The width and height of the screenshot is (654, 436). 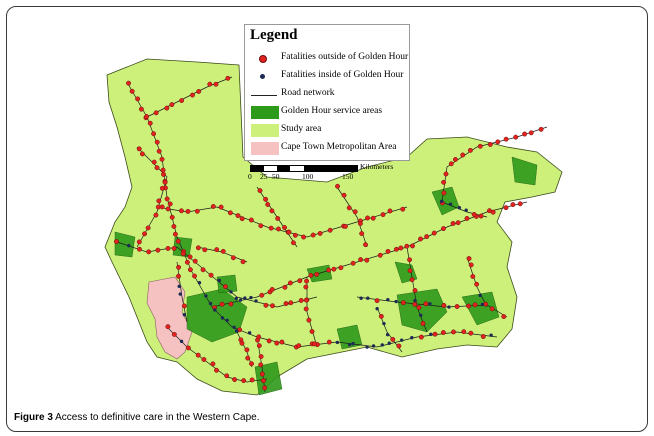 I want to click on legend-item-study-area: Study area, so click(x=327, y=131).